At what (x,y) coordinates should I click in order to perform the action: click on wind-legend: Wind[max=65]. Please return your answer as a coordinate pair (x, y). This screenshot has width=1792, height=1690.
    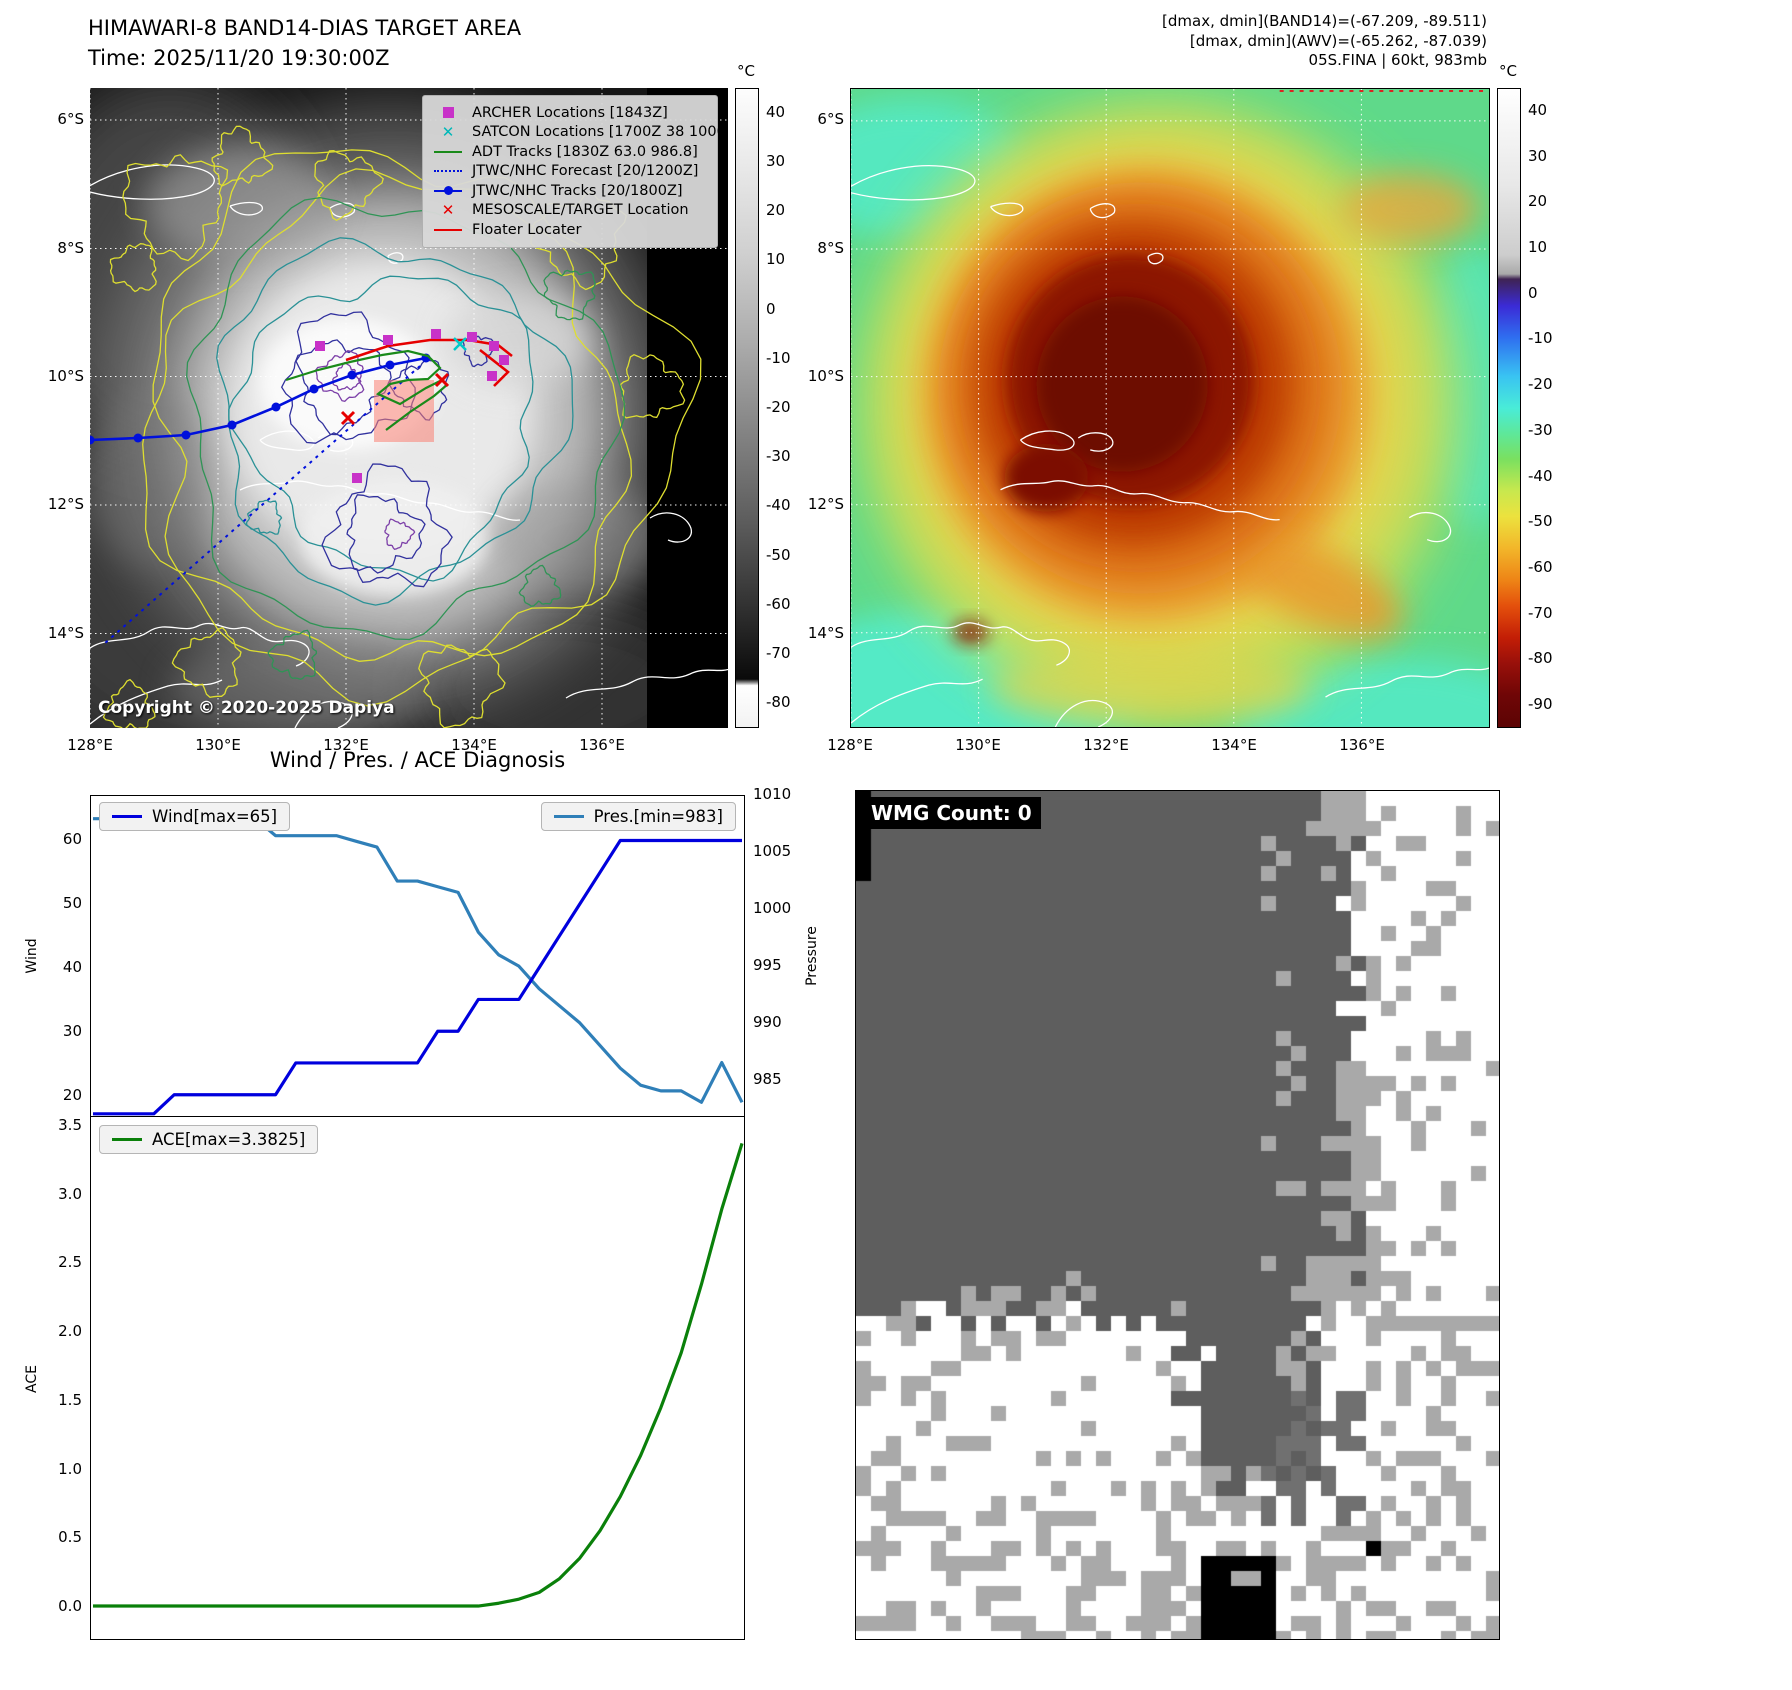
    Looking at the image, I should click on (195, 816).